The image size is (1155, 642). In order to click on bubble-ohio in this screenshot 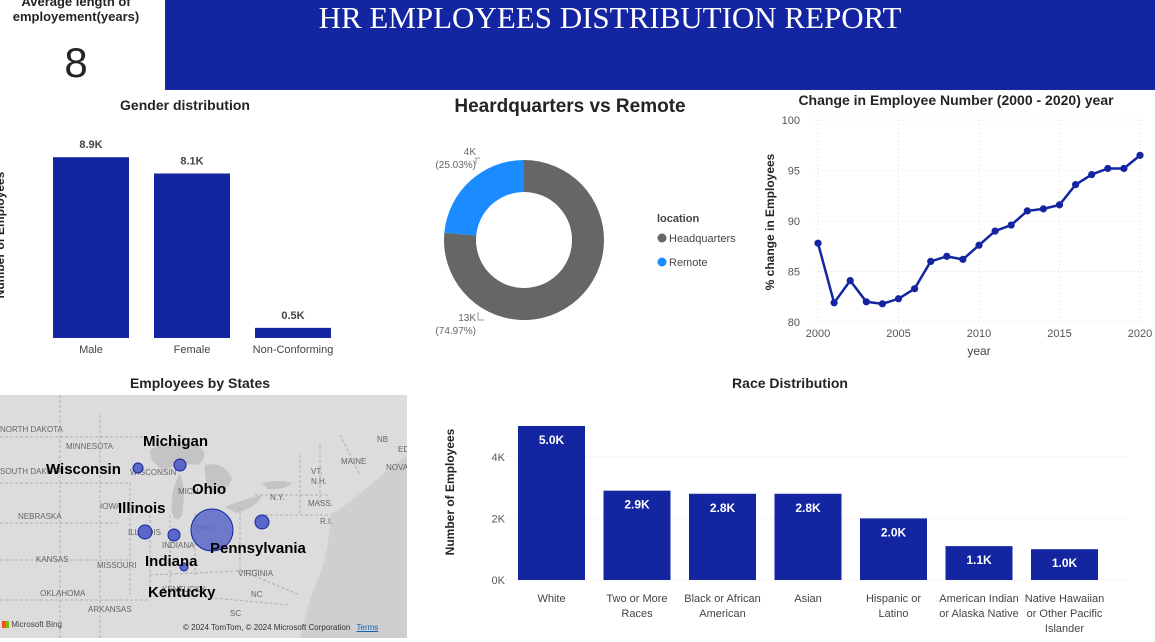, I will do `click(212, 530)`.